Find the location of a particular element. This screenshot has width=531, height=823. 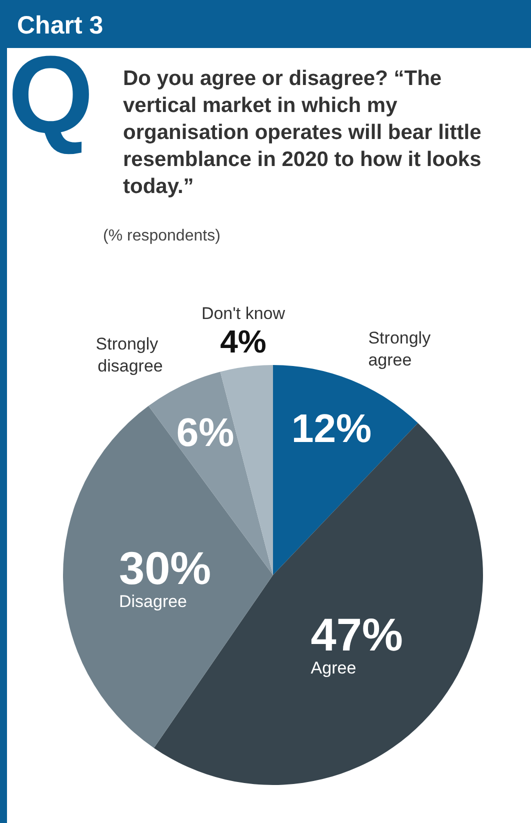

data-label: 47% is located at coordinates (356, 634).